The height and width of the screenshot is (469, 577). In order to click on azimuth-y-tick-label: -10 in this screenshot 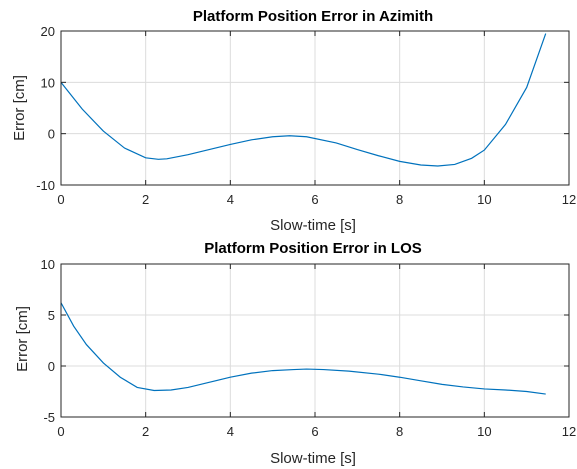, I will do `click(45, 185)`.